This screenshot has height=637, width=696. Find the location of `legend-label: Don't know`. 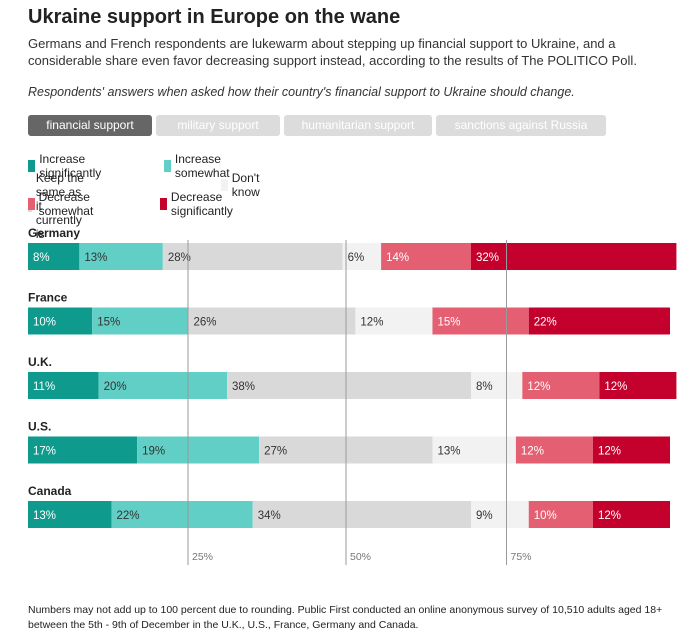

legend-label: Don't know is located at coordinates (245, 185).